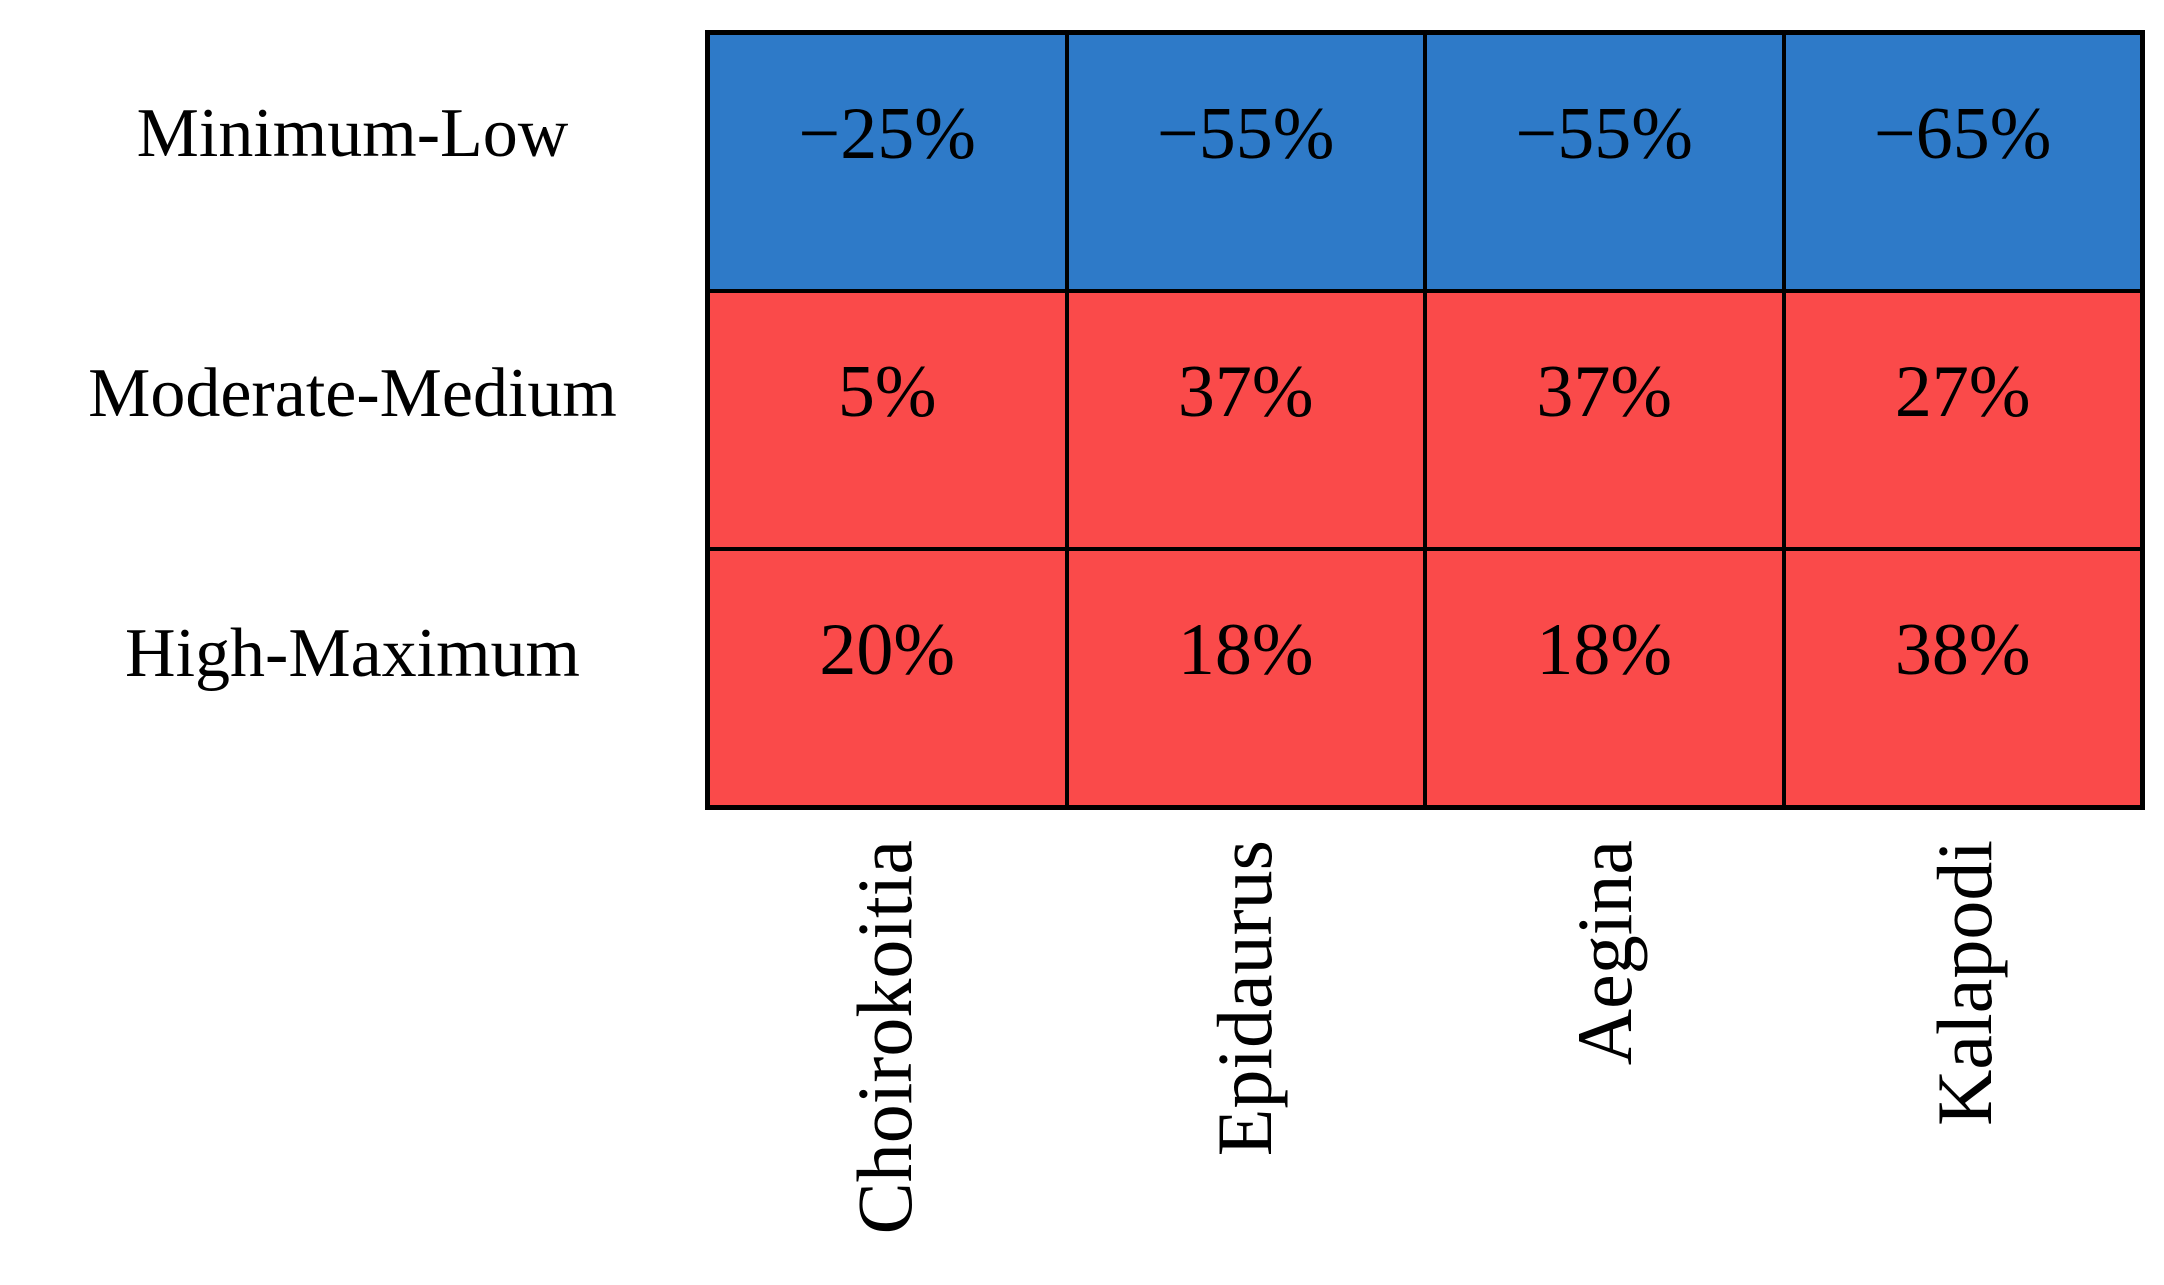 The height and width of the screenshot is (1285, 2164). I want to click on heatmap-cell: 20%, so click(887, 678).